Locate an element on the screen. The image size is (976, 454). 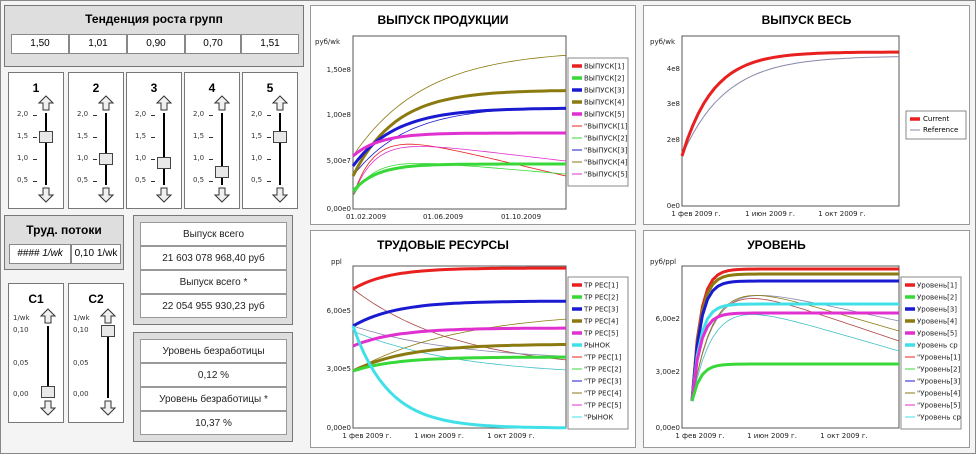
slider-box-1: 1 2,0 1,5 1,0 0,5 is located at coordinates (36, 140).